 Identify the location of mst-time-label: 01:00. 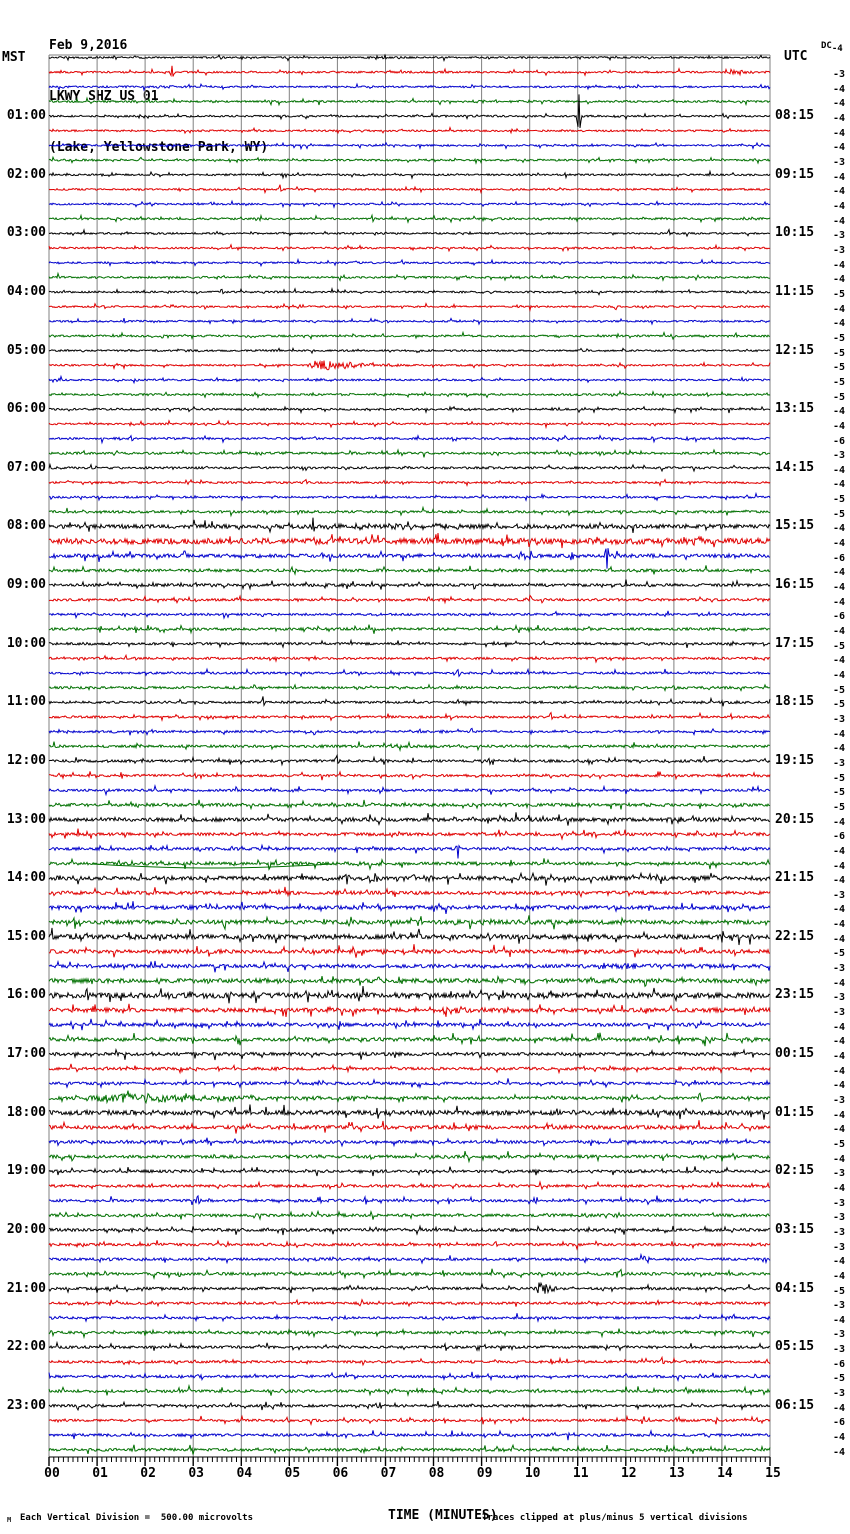
(26, 116).